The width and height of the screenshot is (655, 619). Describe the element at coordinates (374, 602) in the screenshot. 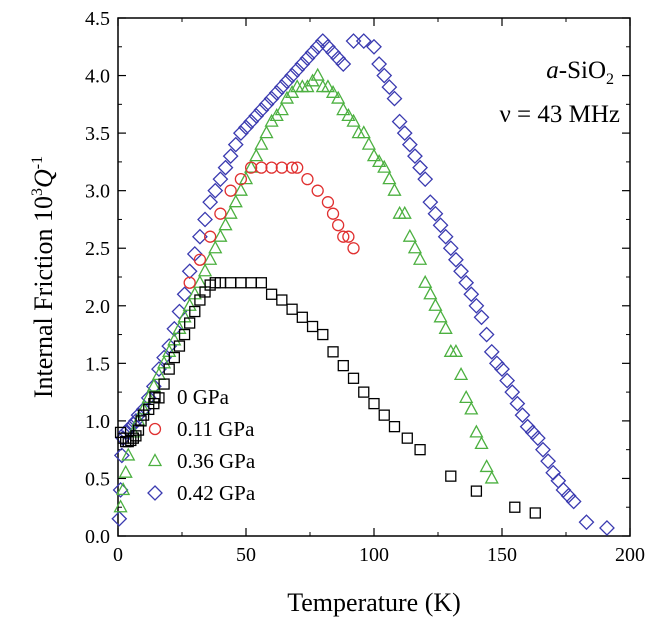

I see `x-axis-title: Temperature (K)` at that location.